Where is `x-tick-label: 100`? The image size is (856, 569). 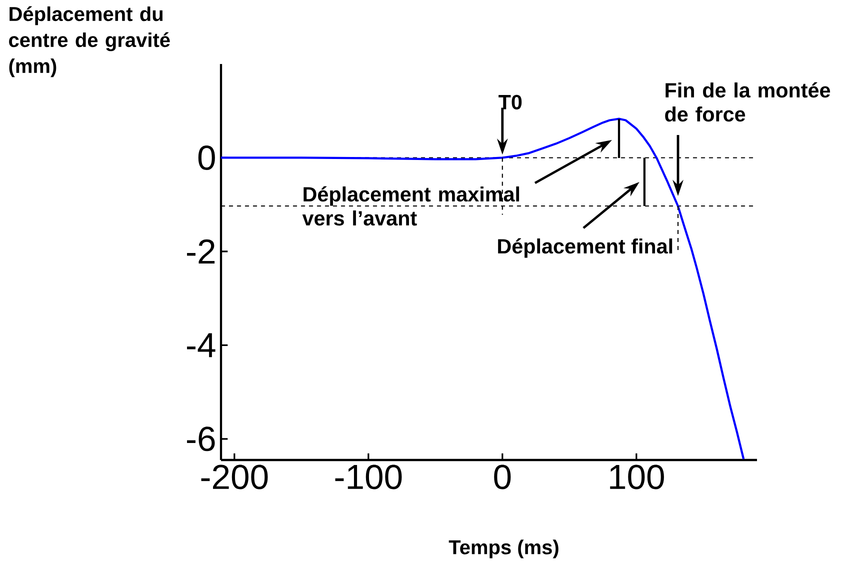 x-tick-label: 100 is located at coordinates (637, 477).